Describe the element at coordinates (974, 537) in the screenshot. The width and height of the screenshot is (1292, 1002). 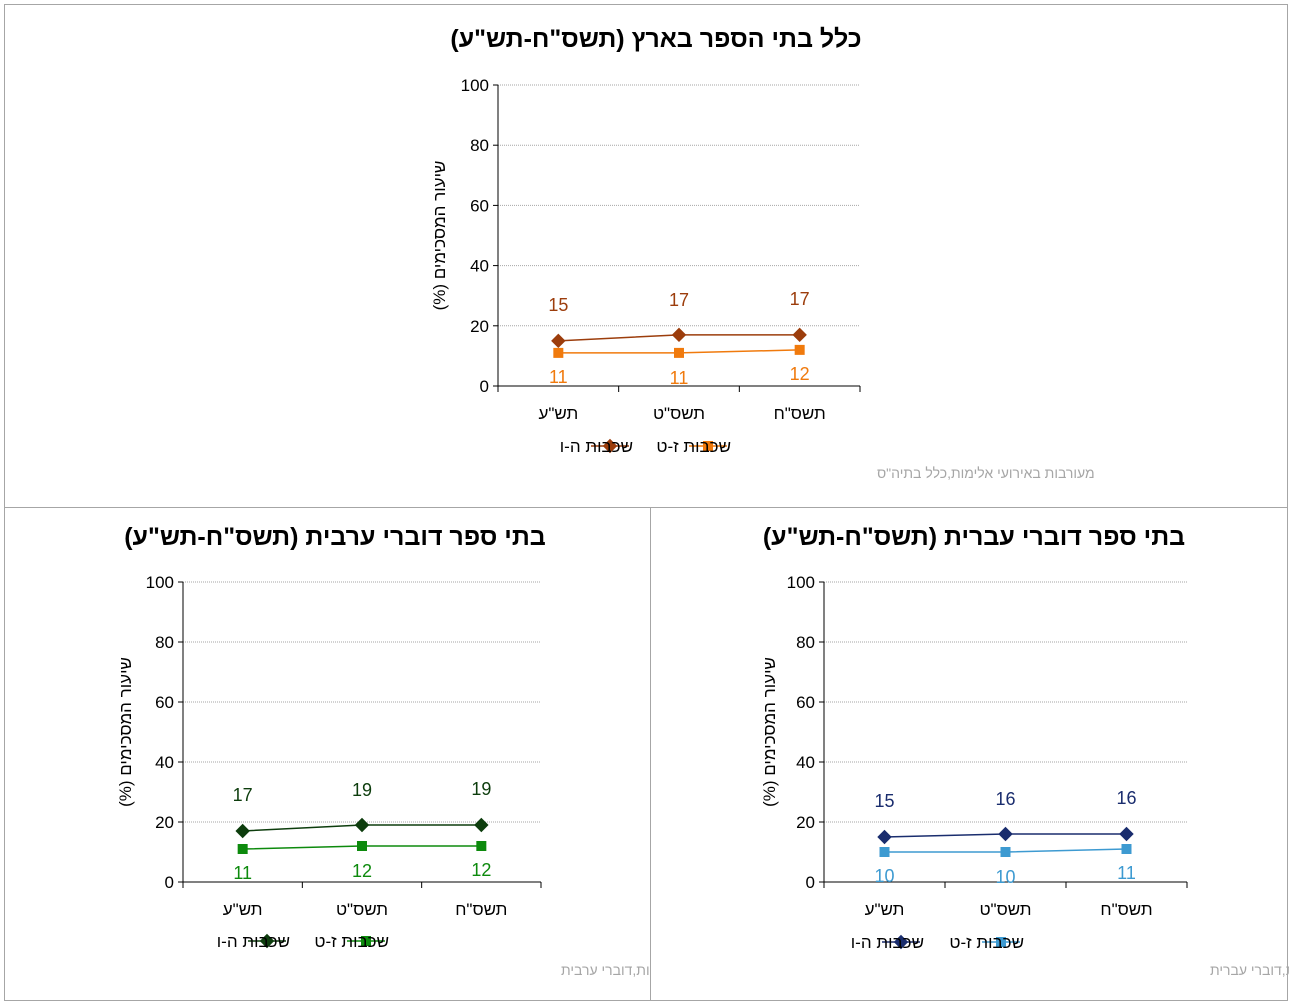
I see `chart-title: בתי ספר דוברי עברית (תשס"ח-תש"ע)` at that location.